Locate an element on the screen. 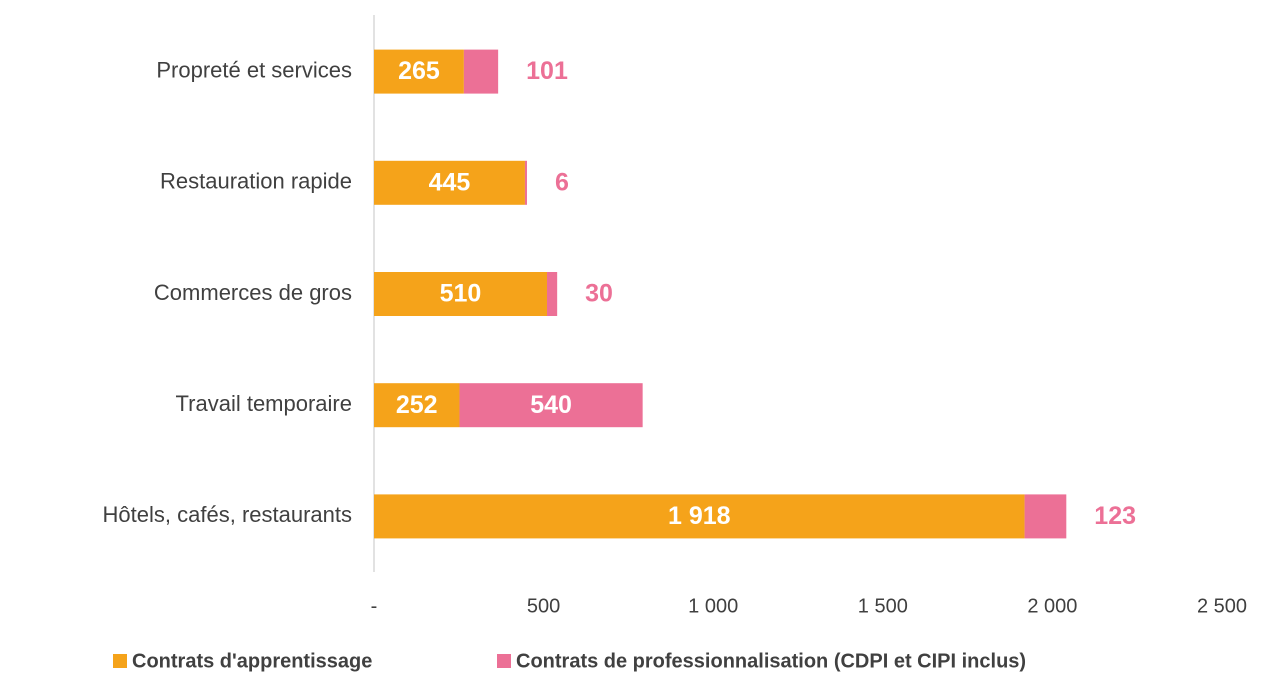  legend-label: Contrats d'apprentissage is located at coordinates (252, 661).